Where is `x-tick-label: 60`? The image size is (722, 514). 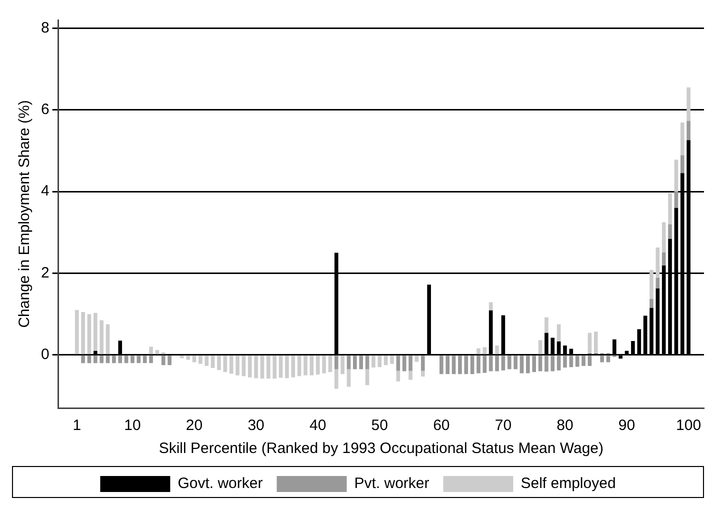 x-tick-label: 60 is located at coordinates (441, 425).